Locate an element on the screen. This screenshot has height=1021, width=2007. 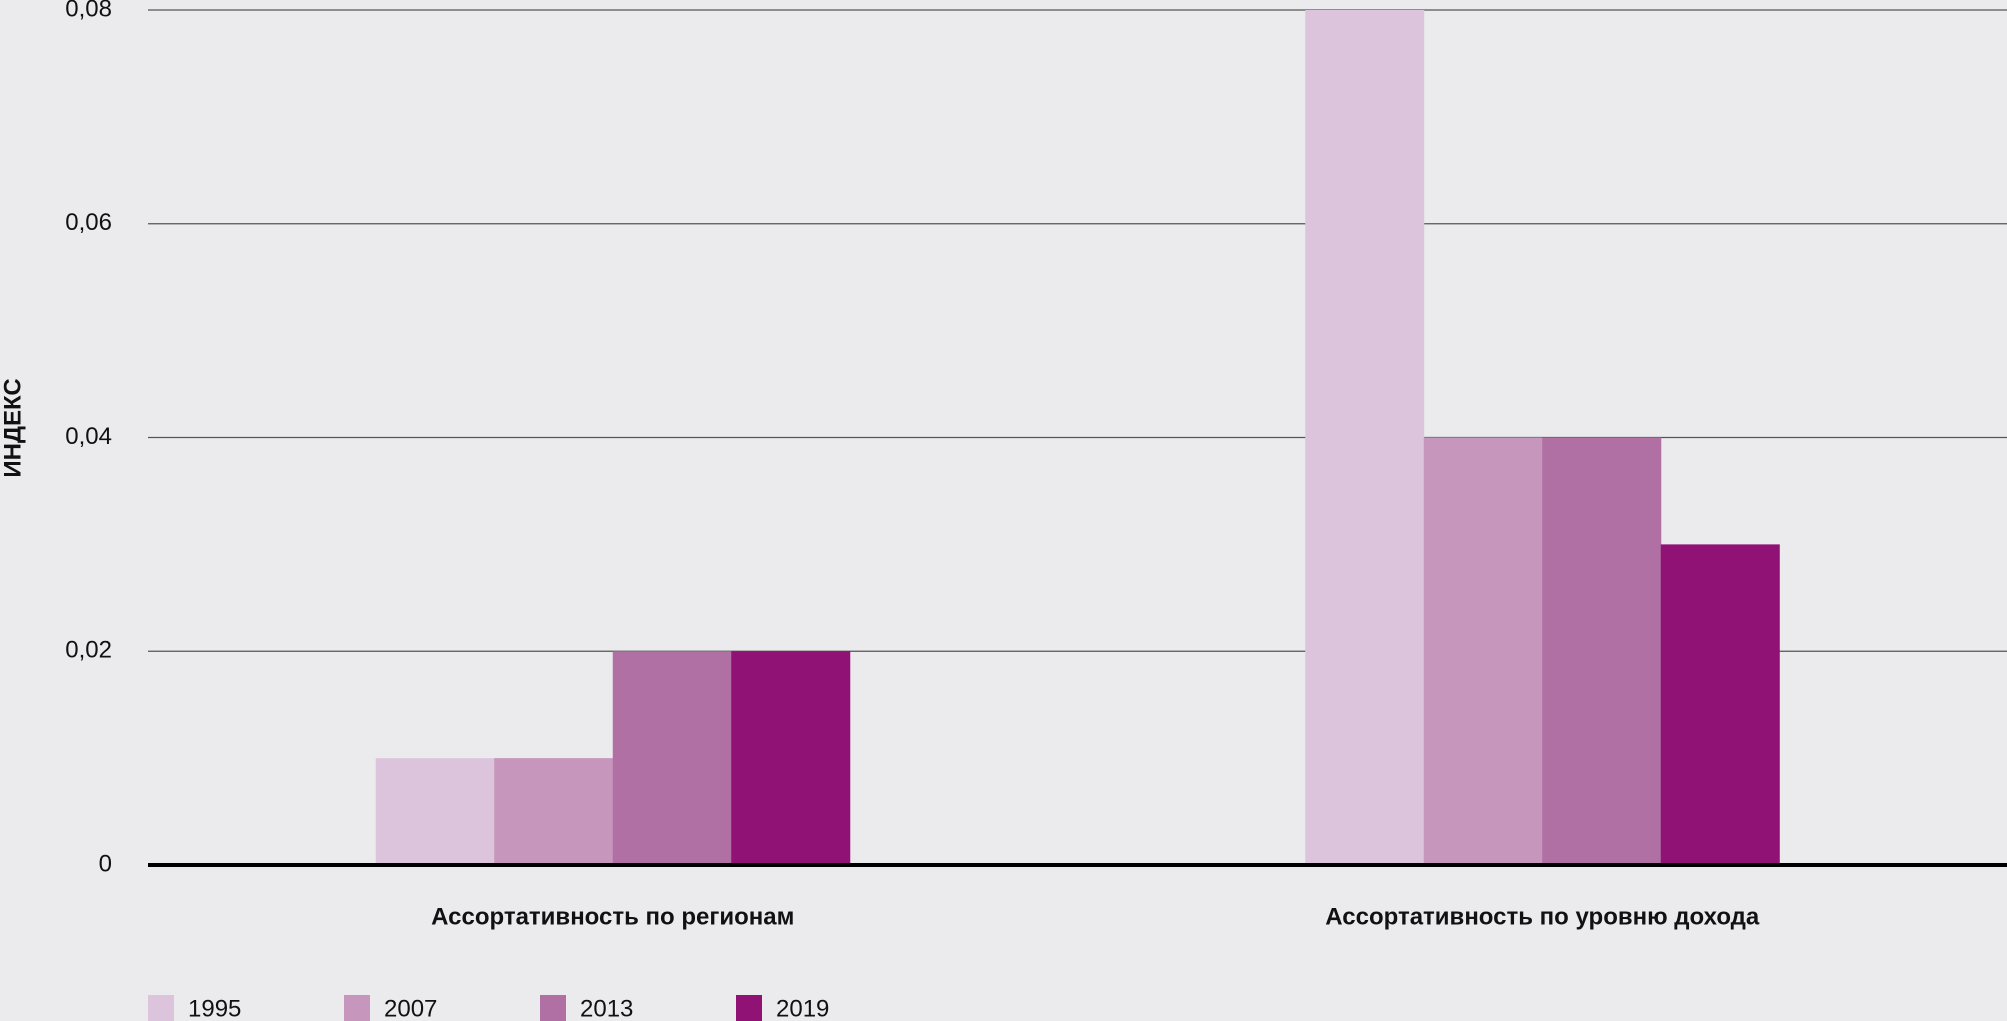
y-tick-label: 0,08 is located at coordinates (88, 11).